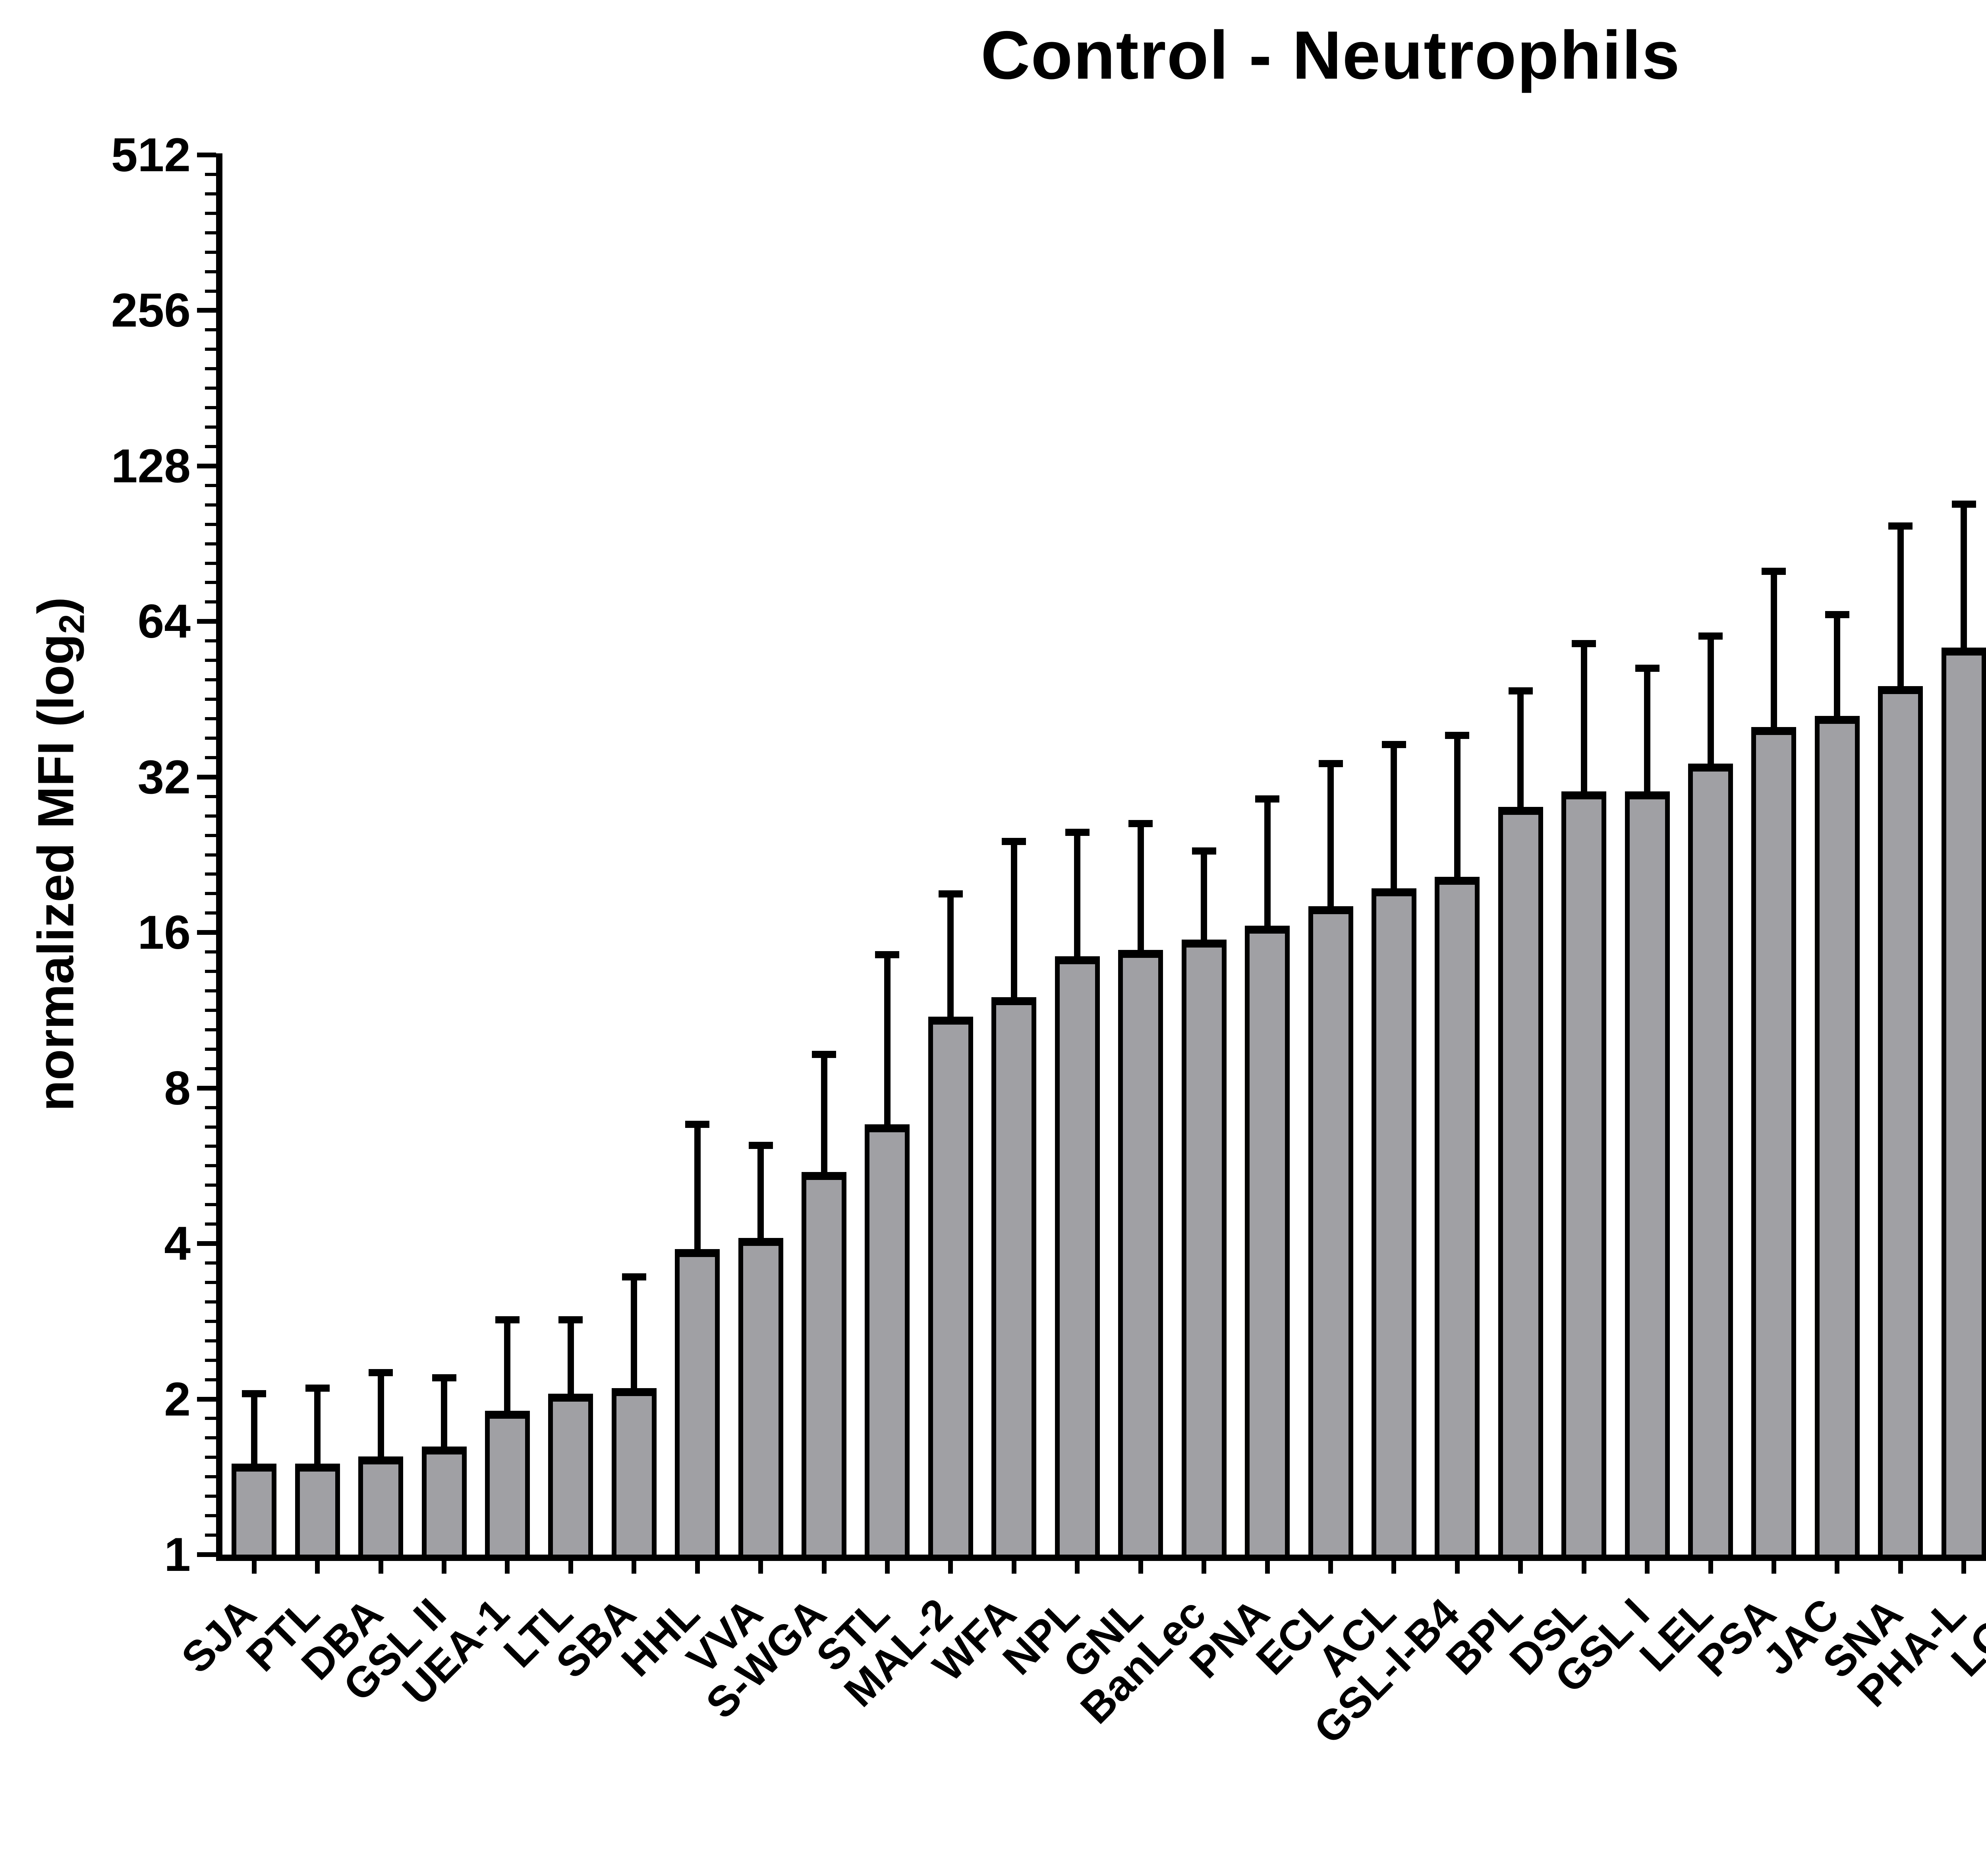 The image size is (1986, 1876). I want to click on y-tick-label: 4, so click(177, 1244).